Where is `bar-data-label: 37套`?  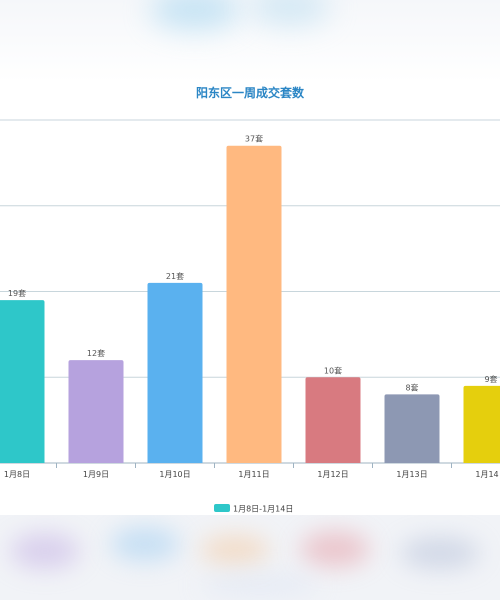
bar-data-label: 37套 is located at coordinates (254, 139).